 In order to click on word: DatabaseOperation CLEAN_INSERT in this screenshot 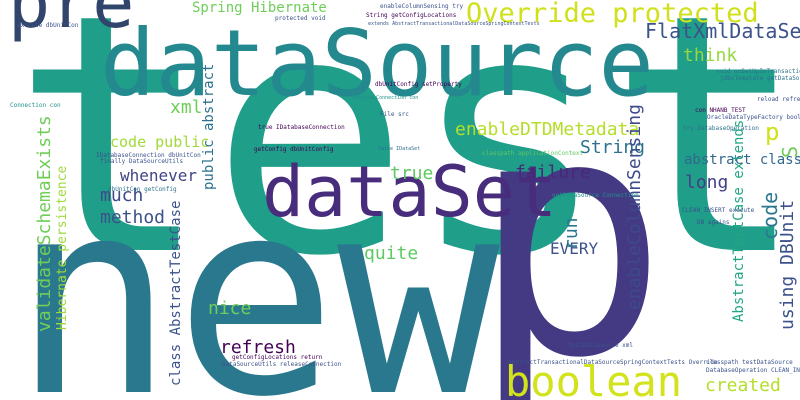, I will do `click(753, 370)`.